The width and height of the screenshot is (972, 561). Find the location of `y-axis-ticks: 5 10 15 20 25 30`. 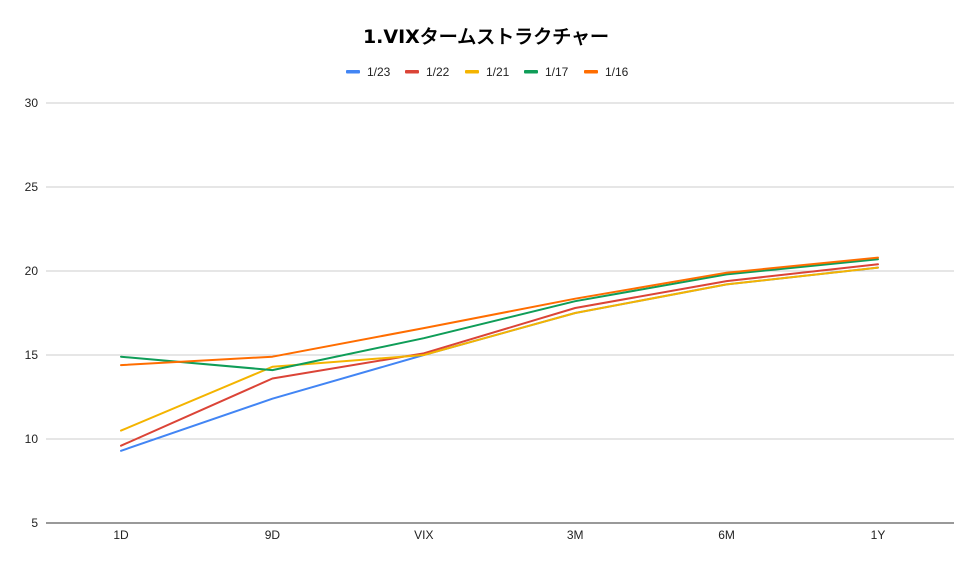

y-axis-ticks: 5 10 15 20 25 30 is located at coordinates (32, 313).